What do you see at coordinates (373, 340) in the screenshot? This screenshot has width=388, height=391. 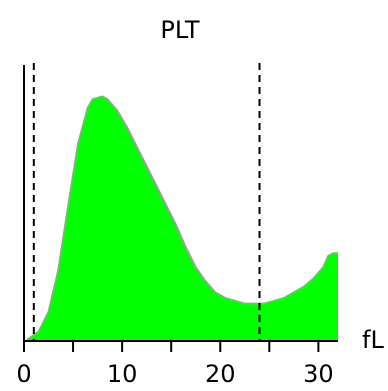 I see `x-axis-unit-label: fL` at bounding box center [373, 340].